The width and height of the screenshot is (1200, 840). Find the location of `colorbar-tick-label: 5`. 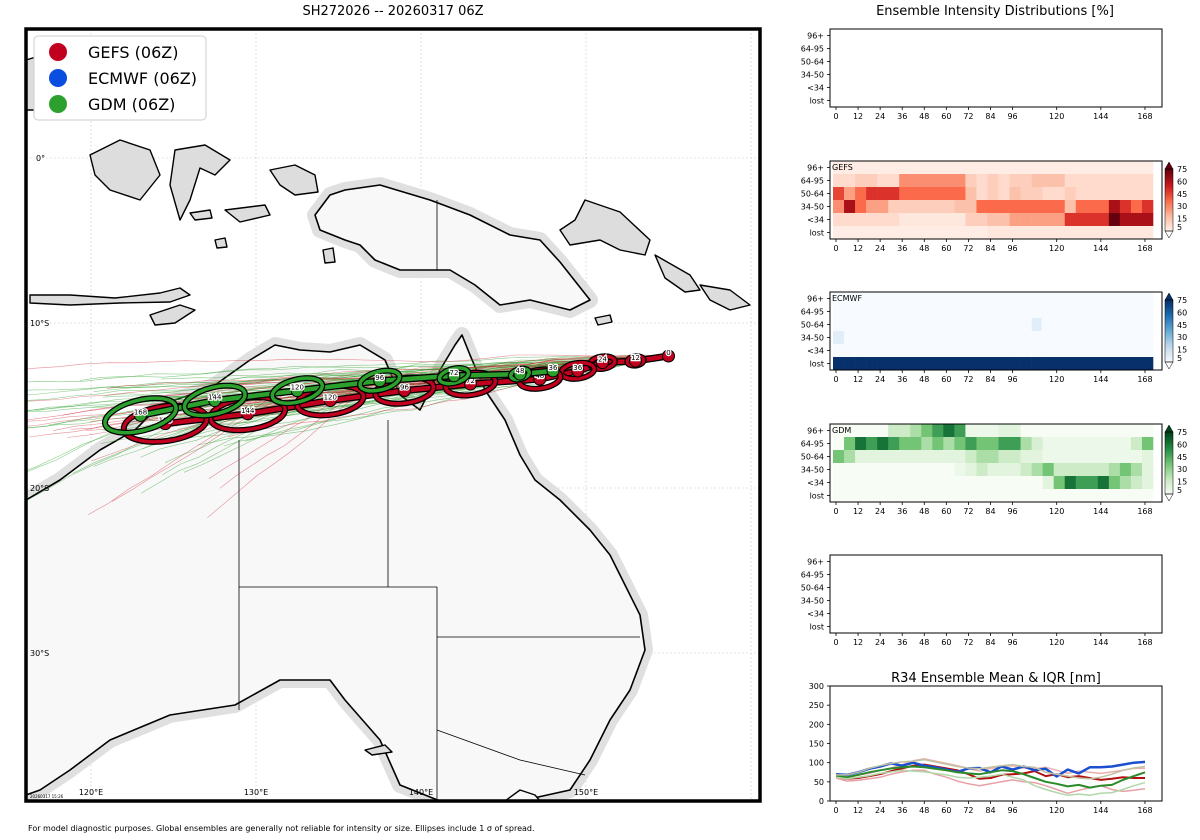

colorbar-tick-label: 5 is located at coordinates (1179, 490).